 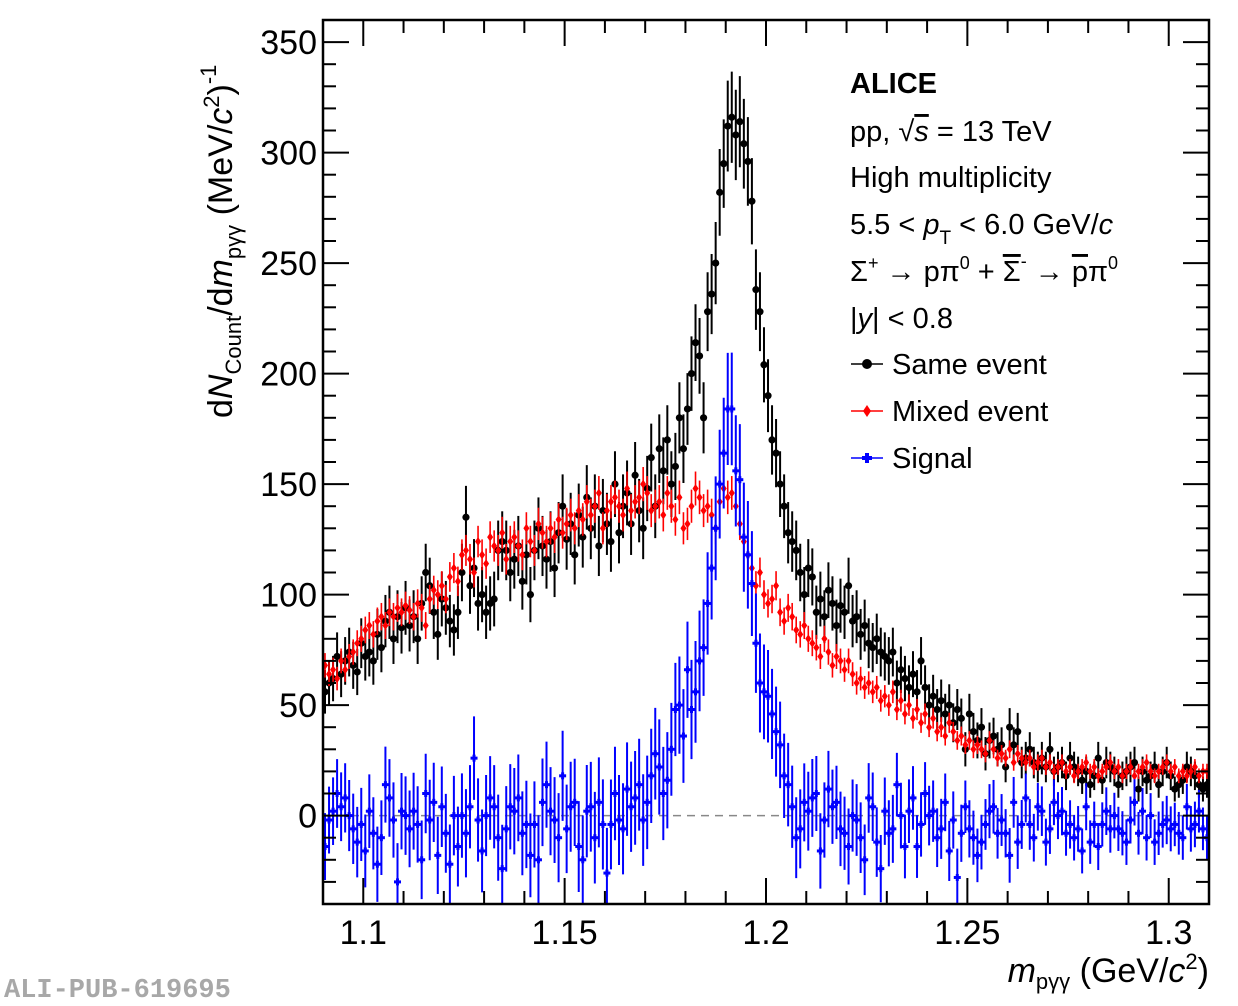 I want to click on legend-label-same: Same event, so click(x=969, y=365).